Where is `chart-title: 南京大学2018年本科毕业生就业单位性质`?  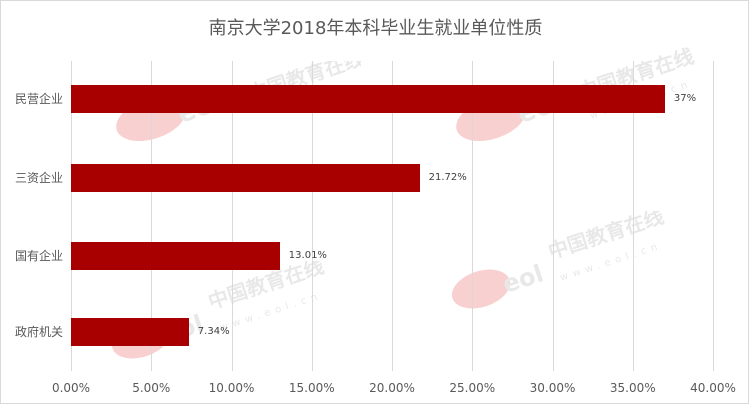 chart-title: 南京大学2018年本科毕业生就业单位性质 is located at coordinates (375, 28).